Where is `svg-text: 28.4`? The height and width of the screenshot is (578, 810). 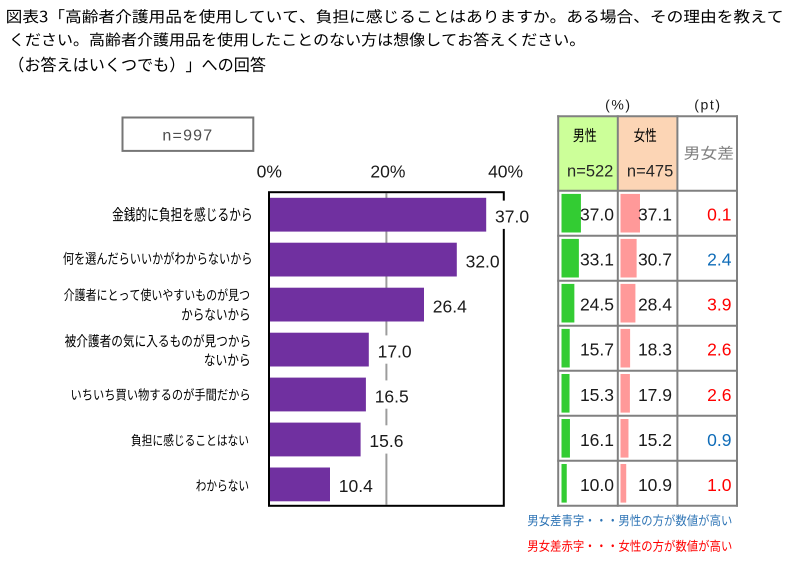
svg-text: 28.4 is located at coordinates (655, 305).